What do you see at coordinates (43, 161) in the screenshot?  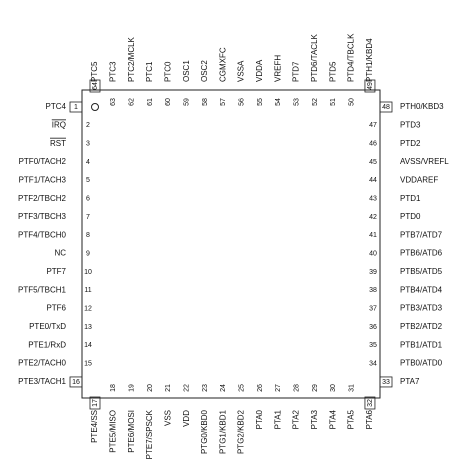 I see `pin-label: PTF0/TACH2` at bounding box center [43, 161].